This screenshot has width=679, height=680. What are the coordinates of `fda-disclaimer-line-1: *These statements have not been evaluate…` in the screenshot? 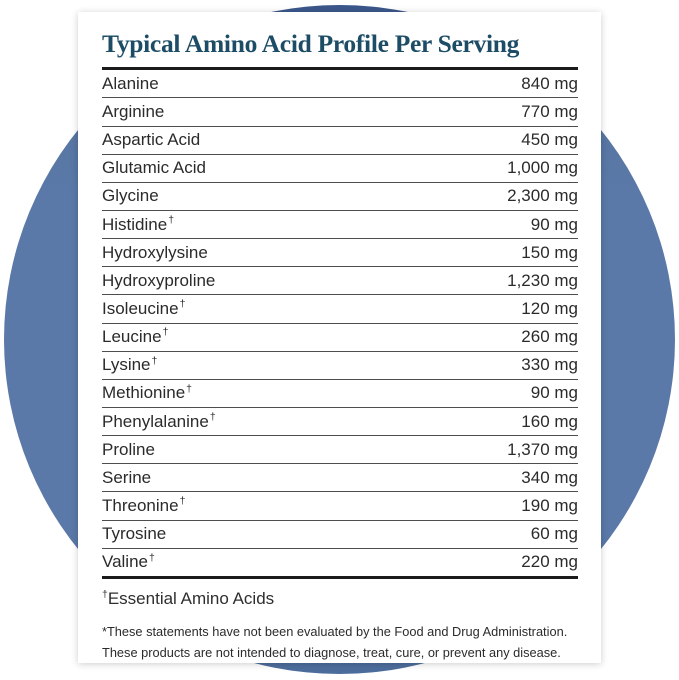 It's located at (335, 631).